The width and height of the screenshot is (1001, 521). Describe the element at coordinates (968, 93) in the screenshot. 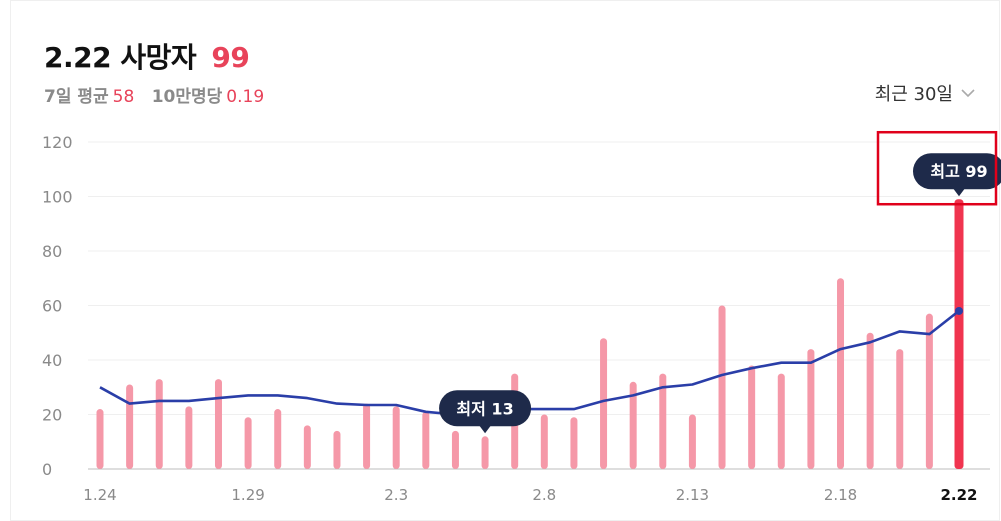

I see `chevron-down-icon` at that location.